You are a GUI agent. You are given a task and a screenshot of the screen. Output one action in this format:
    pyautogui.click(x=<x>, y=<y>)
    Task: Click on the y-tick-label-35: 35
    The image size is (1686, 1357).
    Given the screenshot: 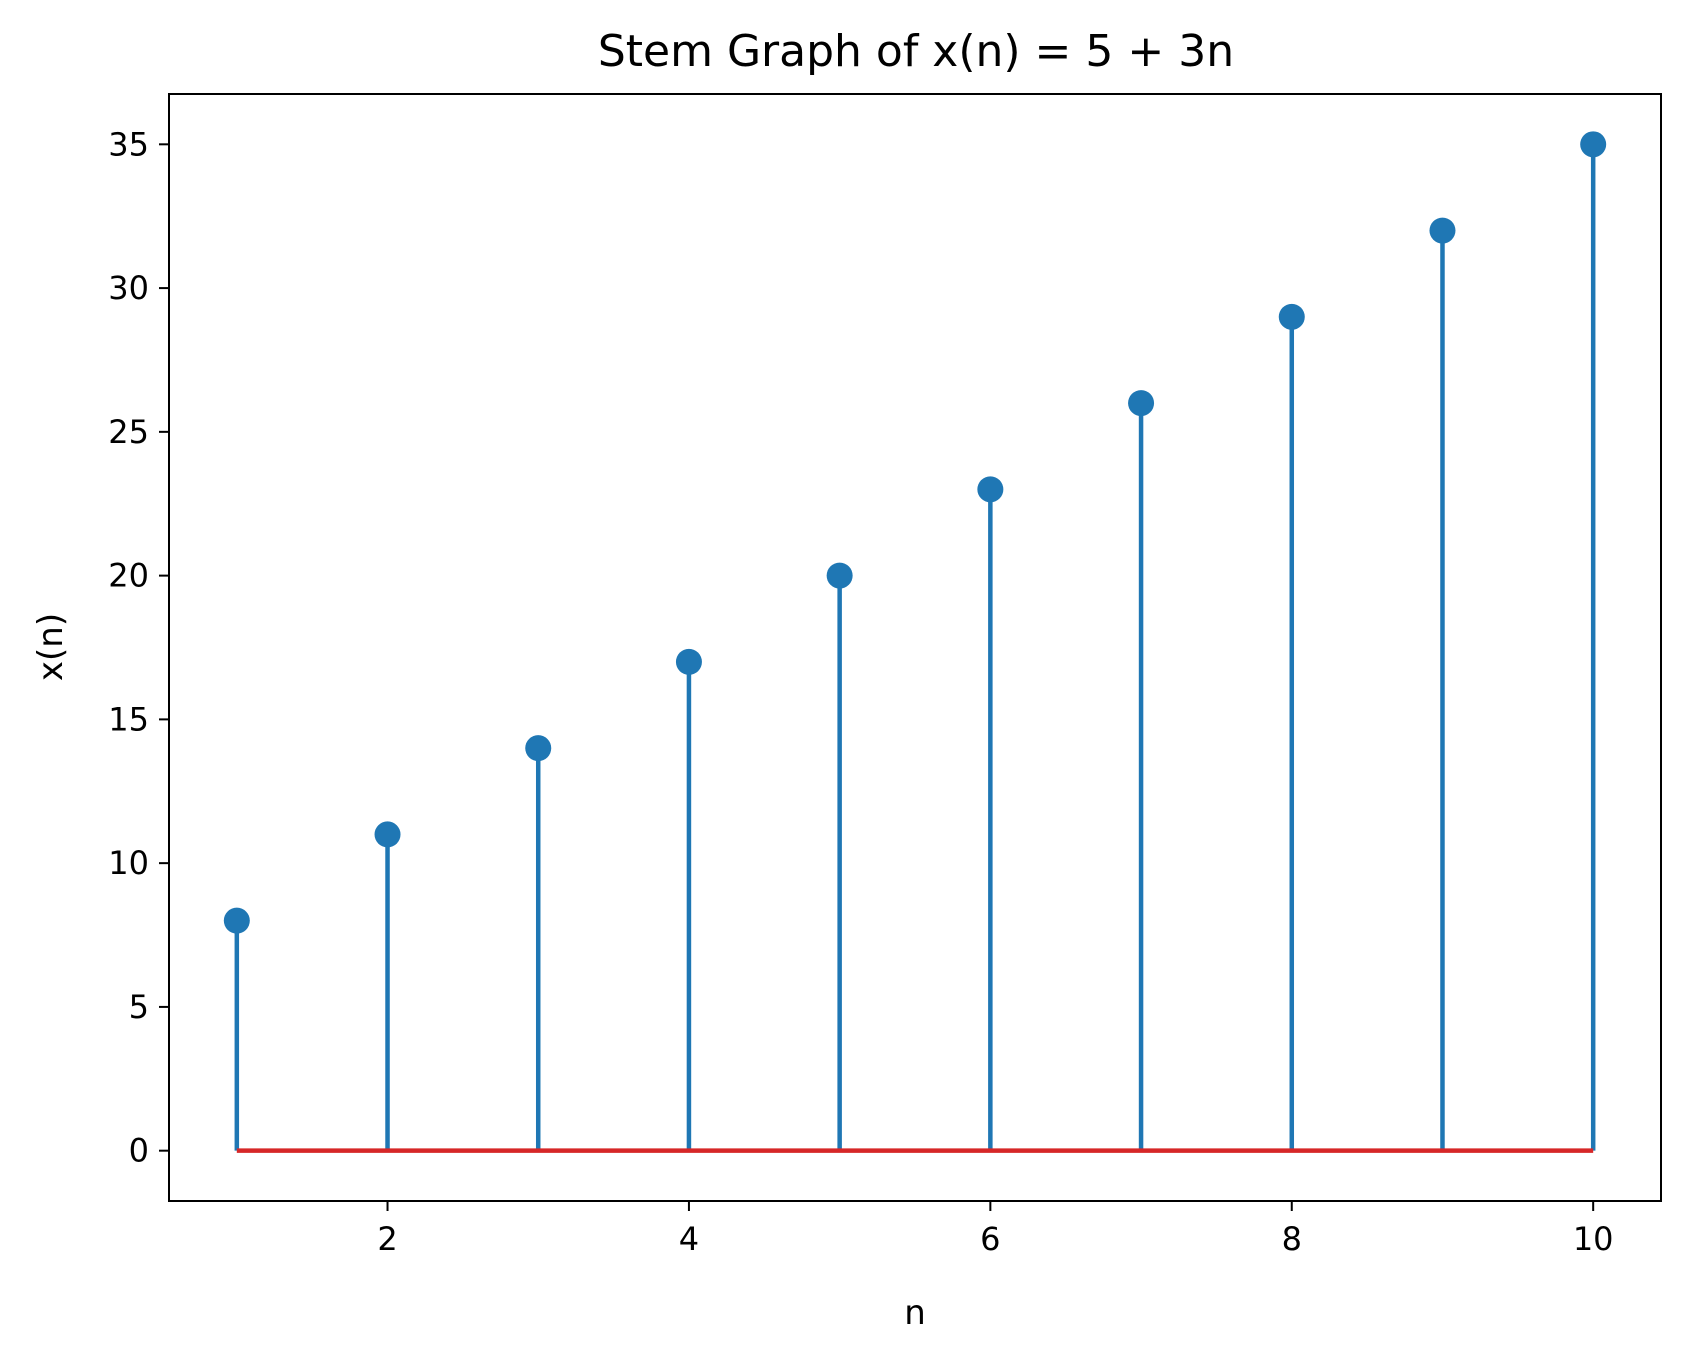 What is the action you would take?
    pyautogui.click(x=128, y=144)
    